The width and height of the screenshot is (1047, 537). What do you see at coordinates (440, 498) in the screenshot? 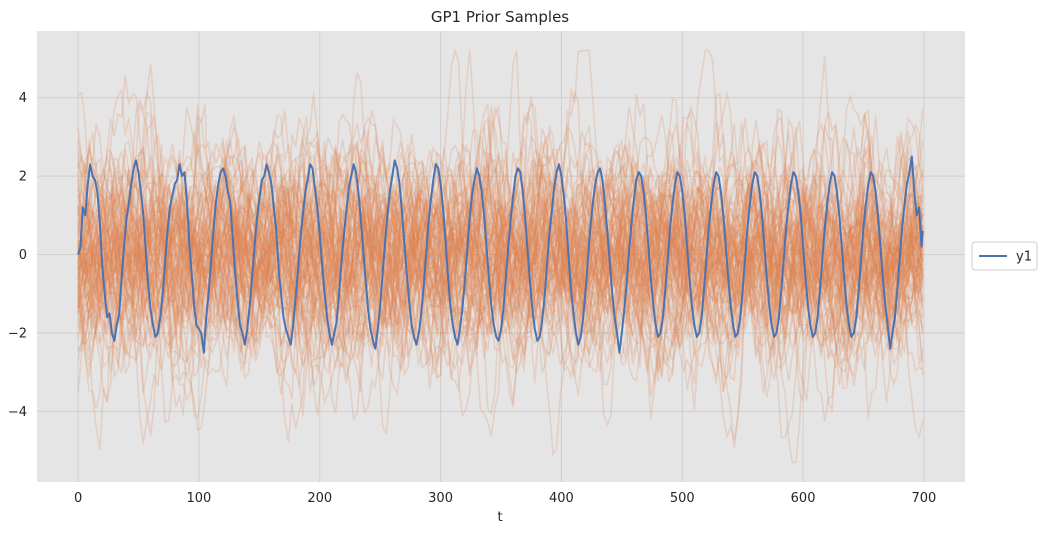
I see `x-tick-label: 300` at bounding box center [440, 498].